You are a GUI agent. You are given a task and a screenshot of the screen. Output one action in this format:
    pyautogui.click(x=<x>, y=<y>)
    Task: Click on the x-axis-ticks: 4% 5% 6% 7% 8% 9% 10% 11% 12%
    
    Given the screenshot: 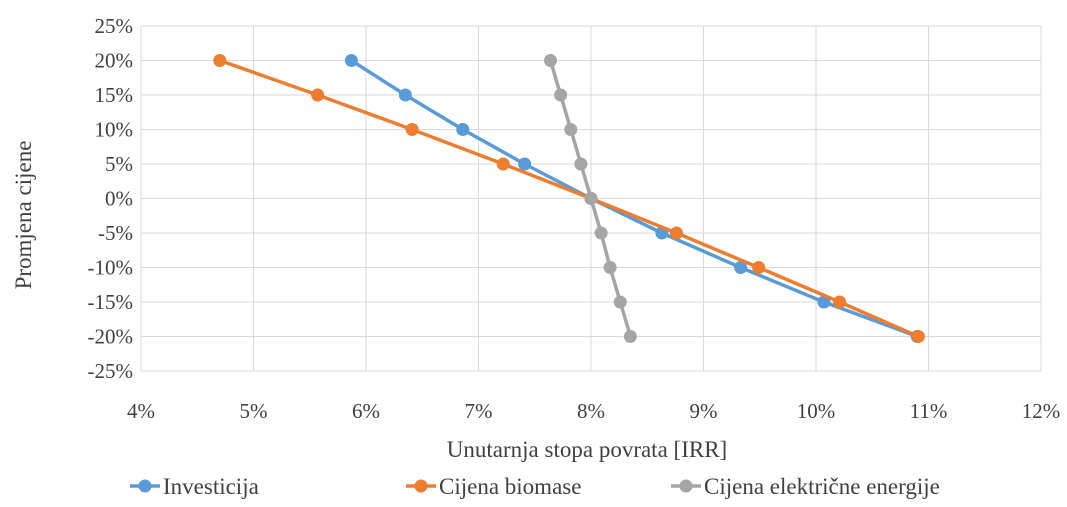 What is the action you would take?
    pyautogui.click(x=593, y=411)
    